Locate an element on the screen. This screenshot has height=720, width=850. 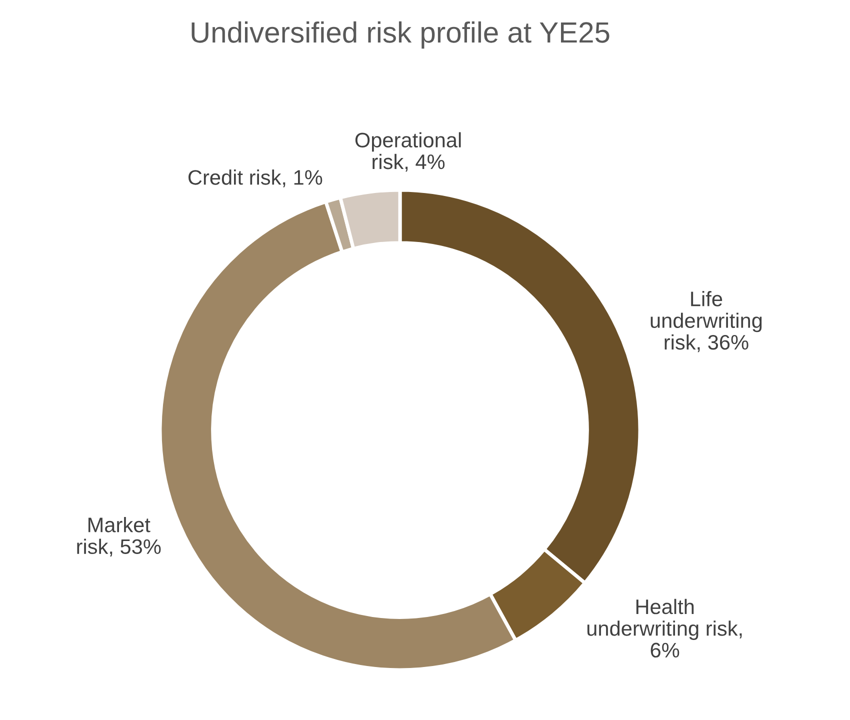
slice-label: Life underwriting risk, 36% is located at coordinates (706, 321).